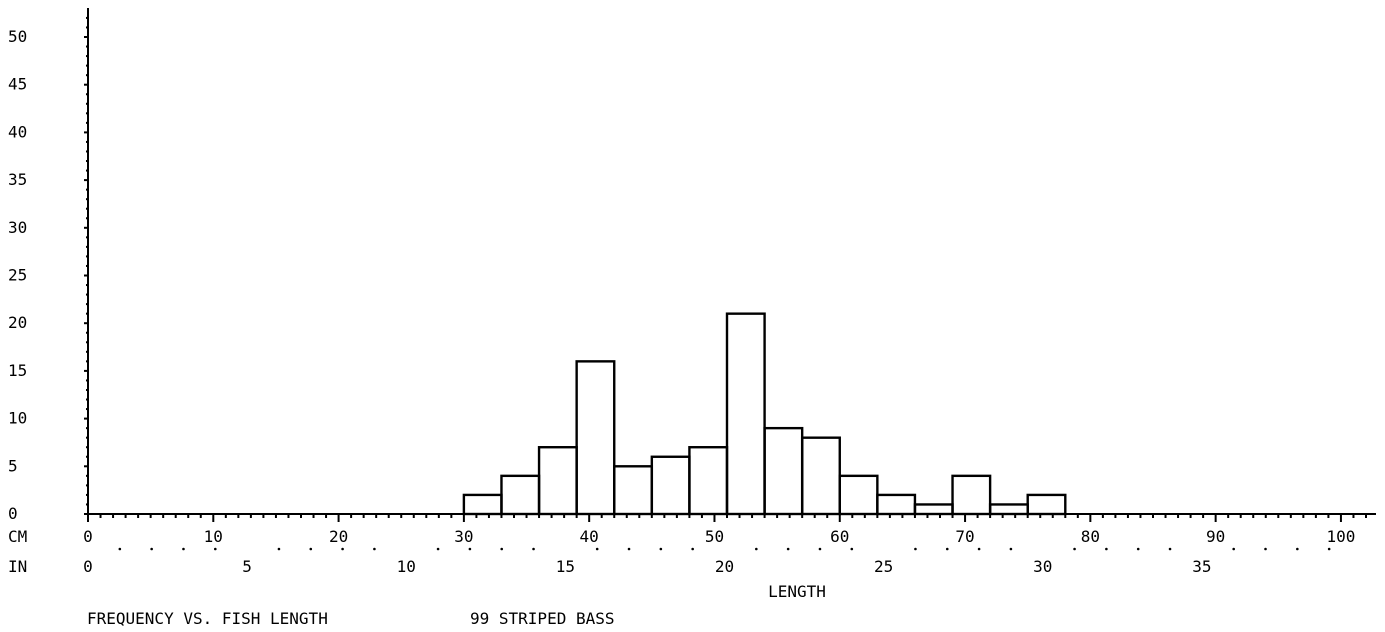 Image resolution: width=1385 pixels, height=632 pixels. What do you see at coordinates (17, 131) in the screenshot?
I see `y-tick-label: 40` at bounding box center [17, 131].